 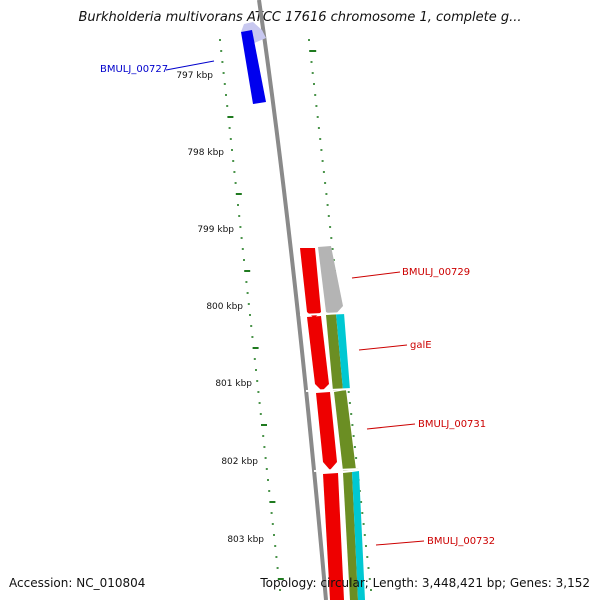 What do you see at coordinates (253, 67) in the screenshot?
I see `gene-bmulj-00727-body` at bounding box center [253, 67].